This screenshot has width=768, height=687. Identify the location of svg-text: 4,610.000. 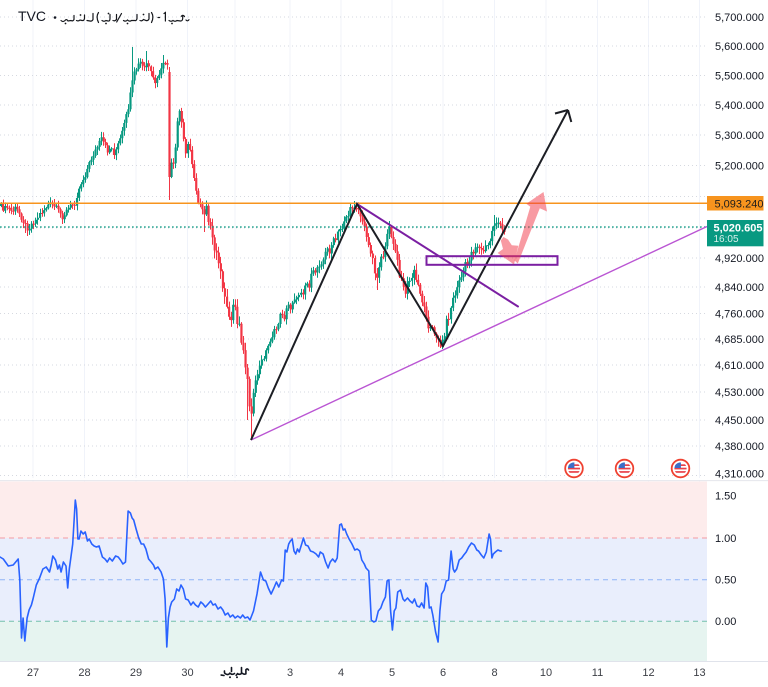
(739, 366).